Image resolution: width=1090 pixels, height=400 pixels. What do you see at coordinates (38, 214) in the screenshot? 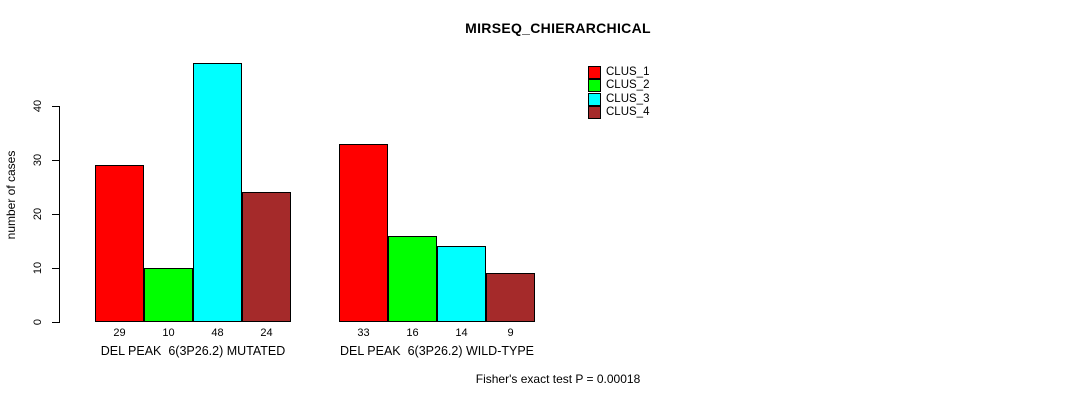
I see `y-axis-tick-label: 20` at bounding box center [38, 214].